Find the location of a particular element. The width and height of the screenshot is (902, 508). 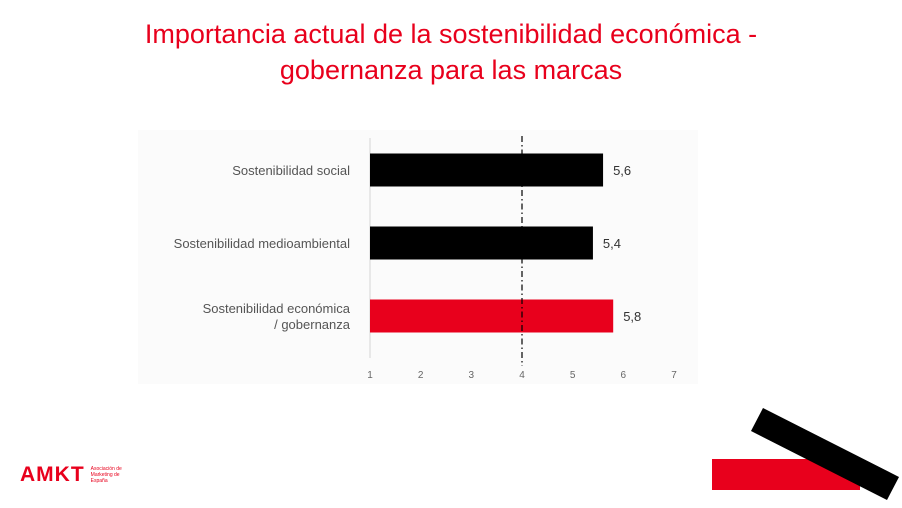

value-label-3: 5,8 is located at coordinates (632, 316).